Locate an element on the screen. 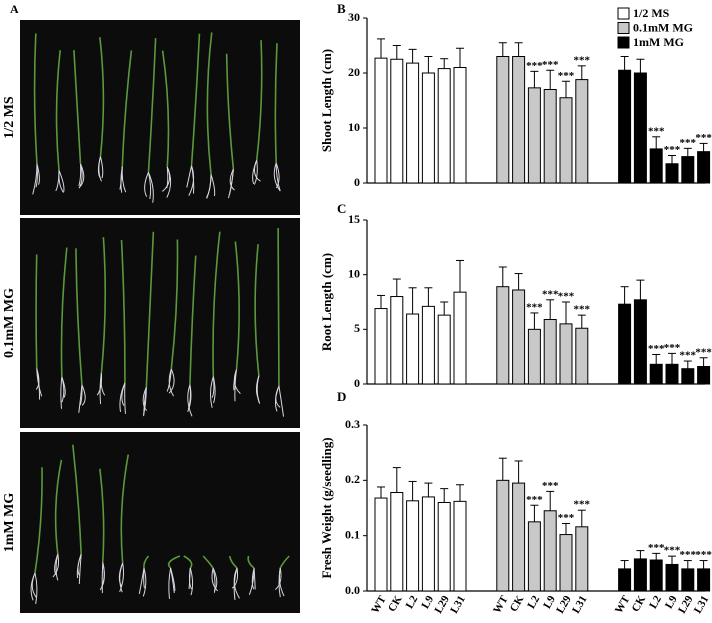  column-label: CK is located at coordinates (98, 11).